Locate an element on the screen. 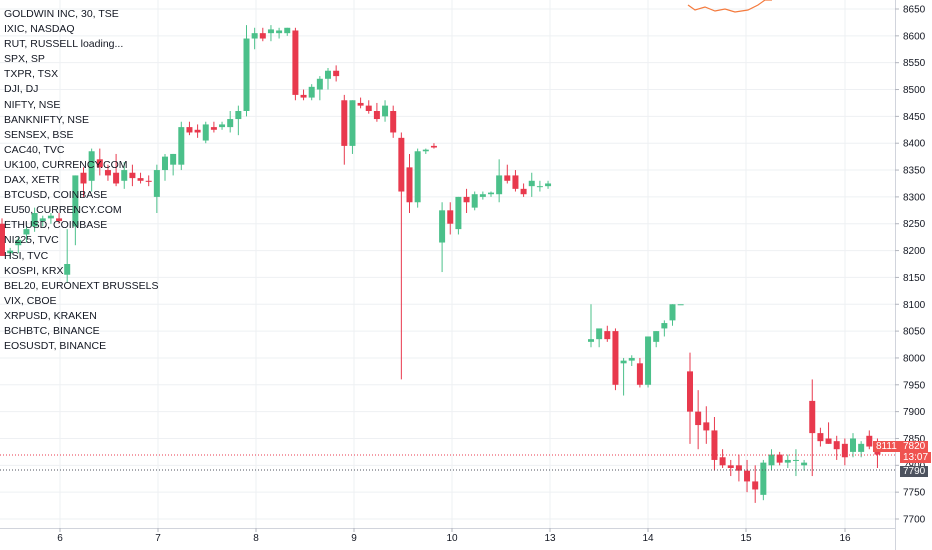 The image size is (932, 550). x-tick-label: 9 is located at coordinates (354, 538).